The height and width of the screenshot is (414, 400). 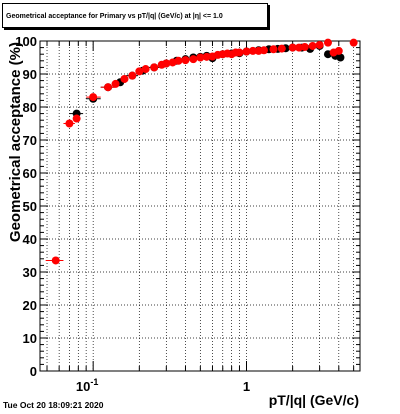 What do you see at coordinates (163, 385) in the screenshot?
I see `x-tick-labels: 10-1 1` at bounding box center [163, 385].